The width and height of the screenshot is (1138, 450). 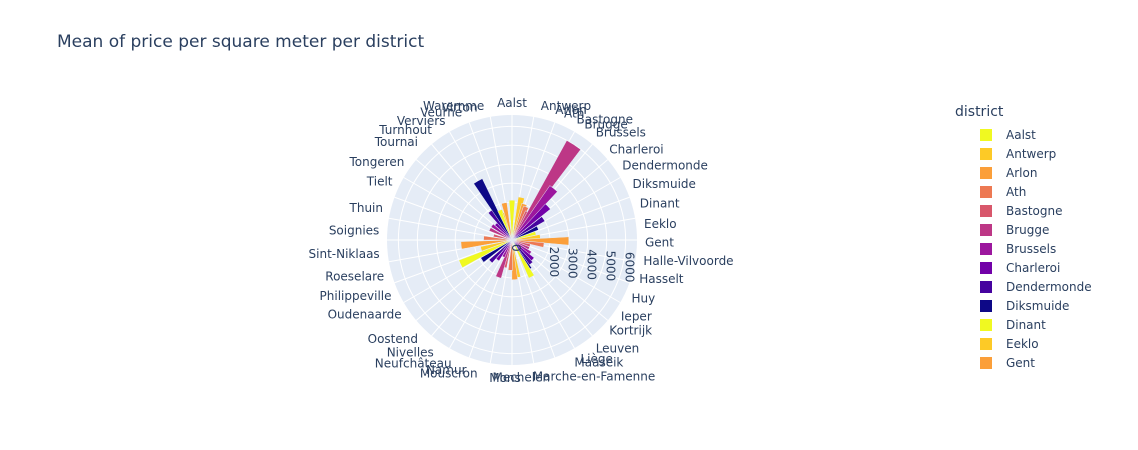 I want to click on angular-label: Waremme, so click(x=453, y=106).